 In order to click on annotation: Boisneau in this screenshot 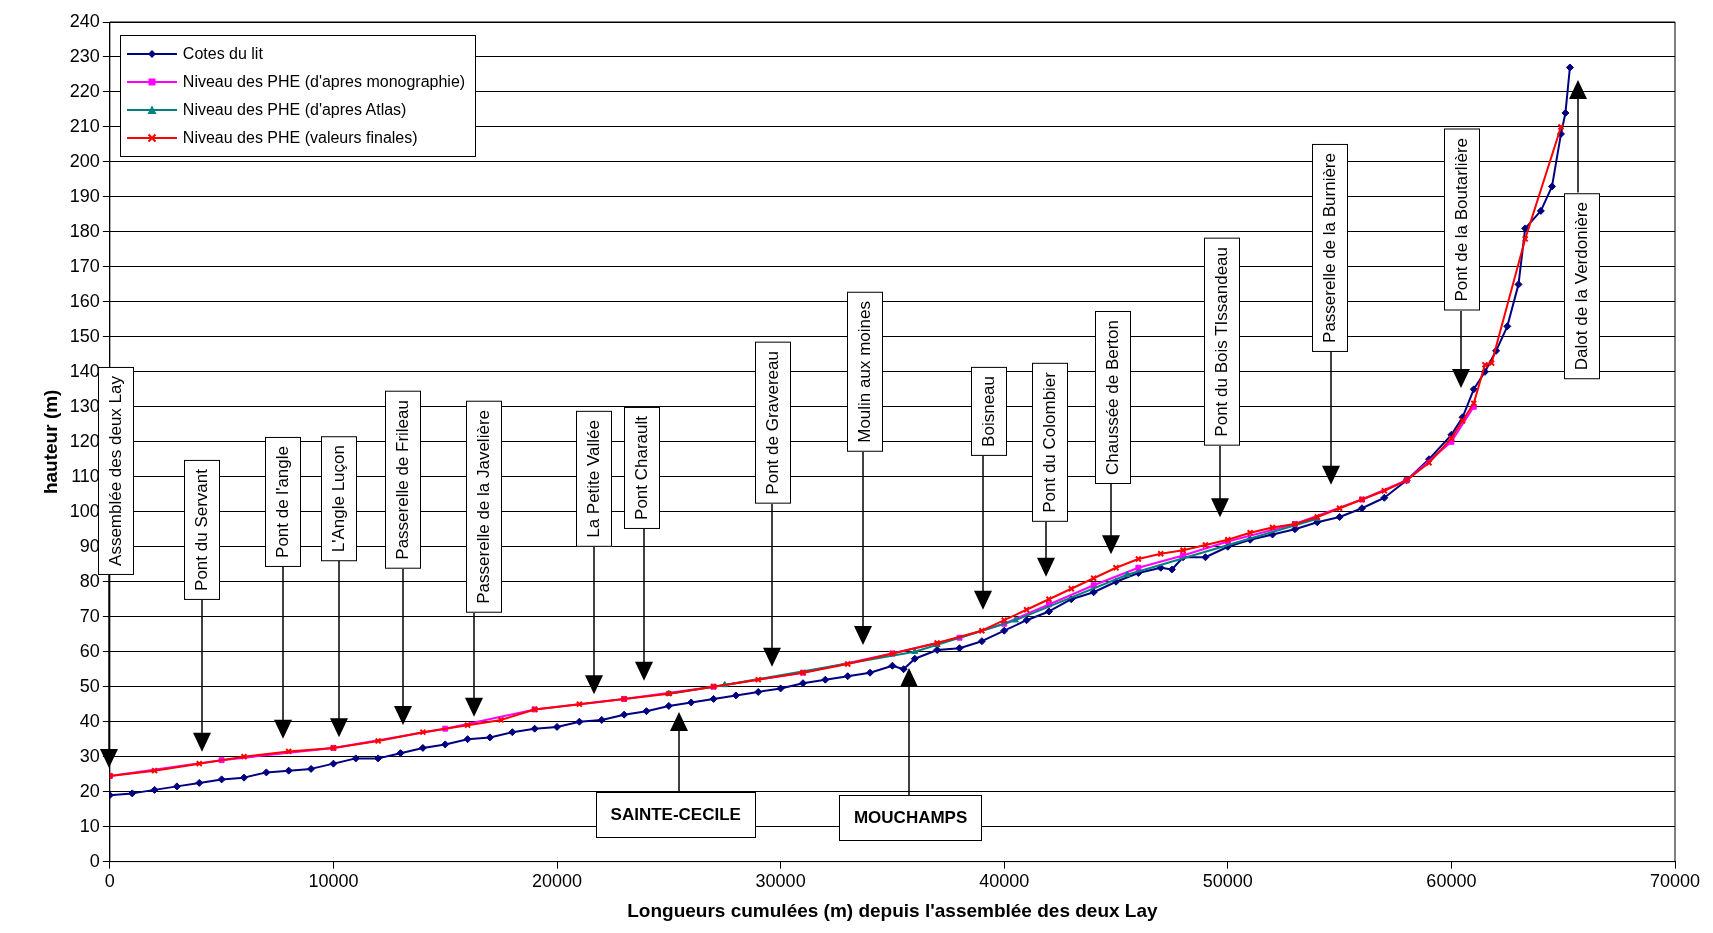, I will do `click(989, 411)`.